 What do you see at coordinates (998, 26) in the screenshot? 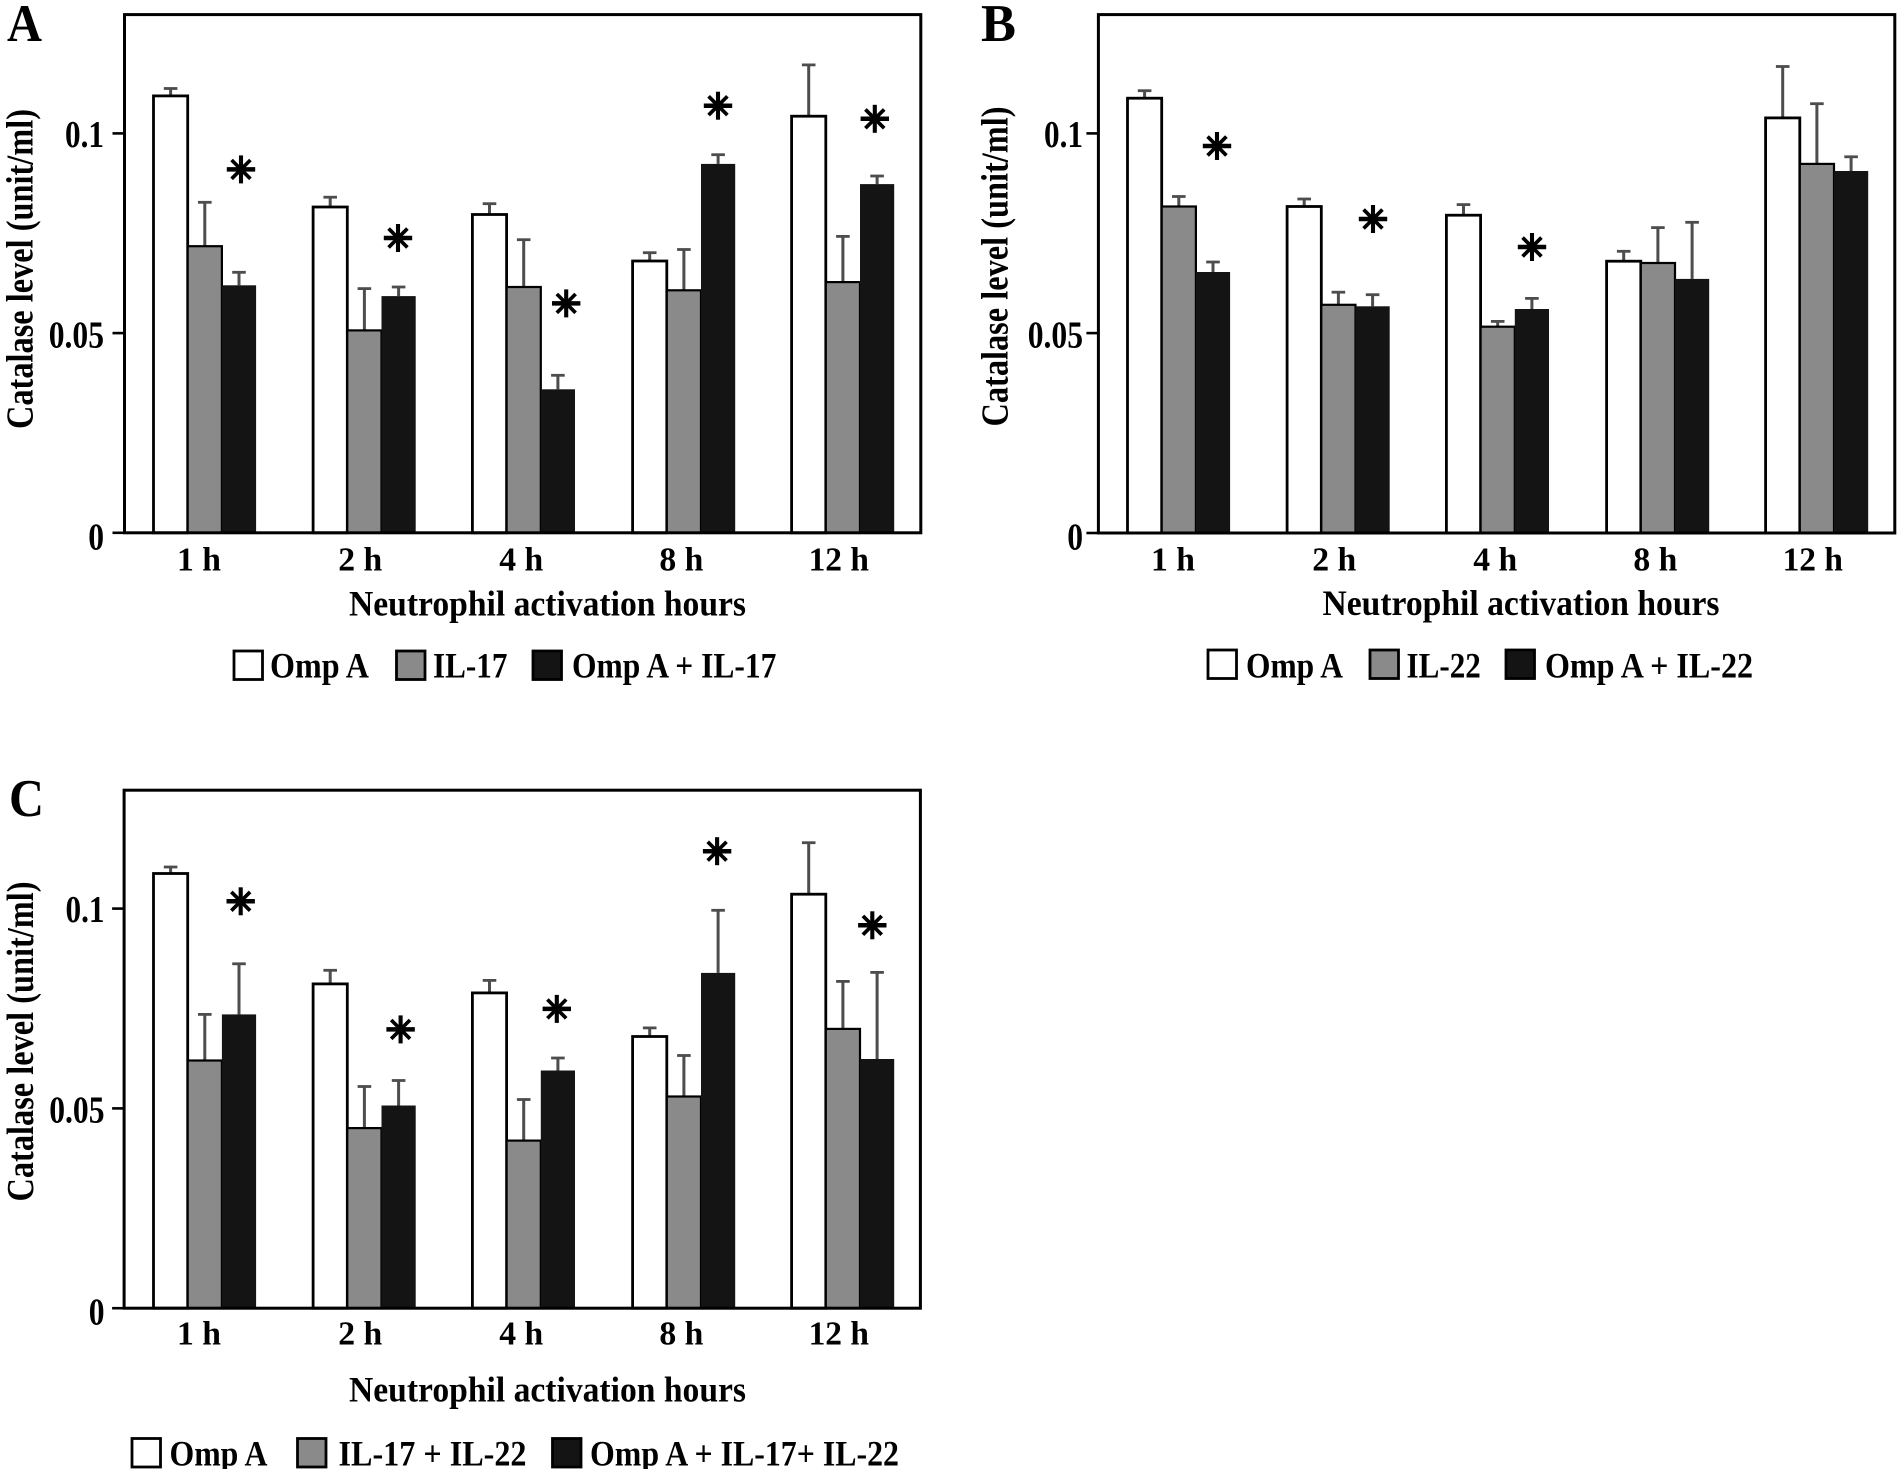
I see `svg-text: B` at bounding box center [998, 26].